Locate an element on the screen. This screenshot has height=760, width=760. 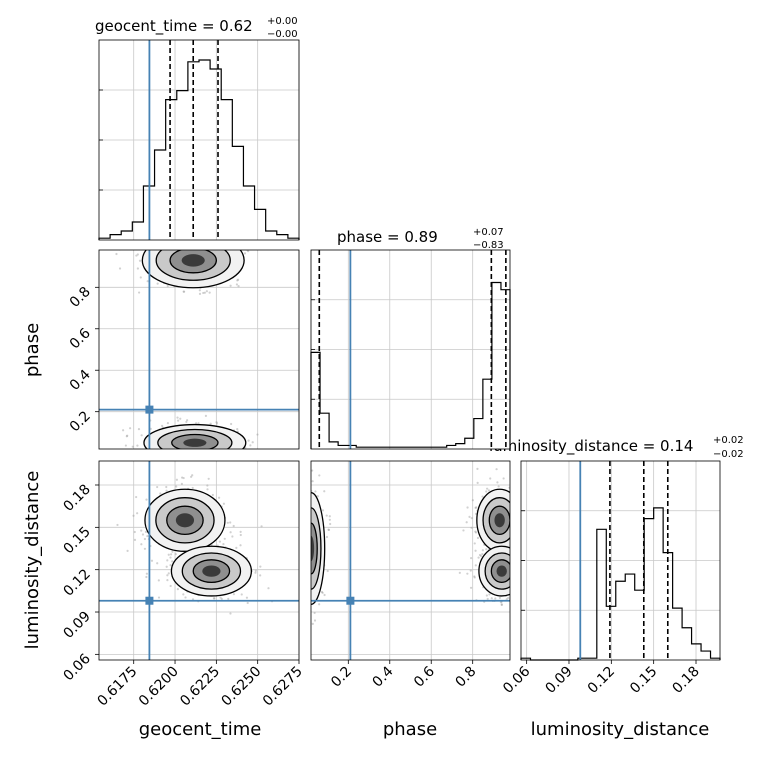
title-geocent-time-sub: −0.00 is located at coordinates (282, 34).